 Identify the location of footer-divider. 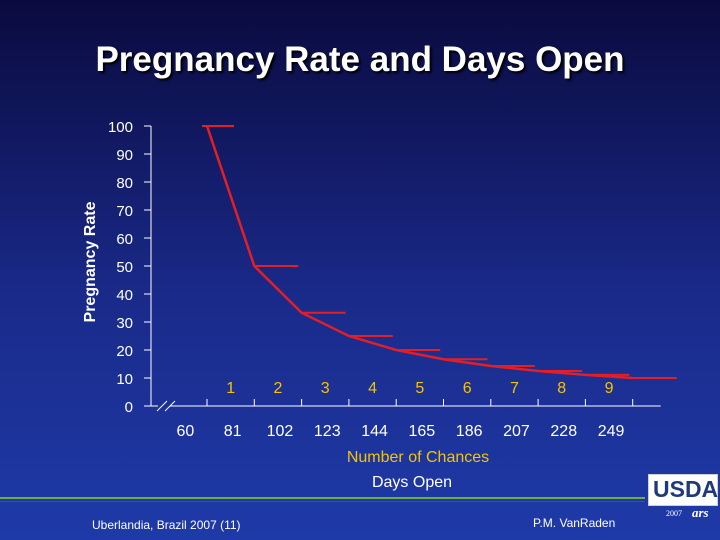
(322, 498).